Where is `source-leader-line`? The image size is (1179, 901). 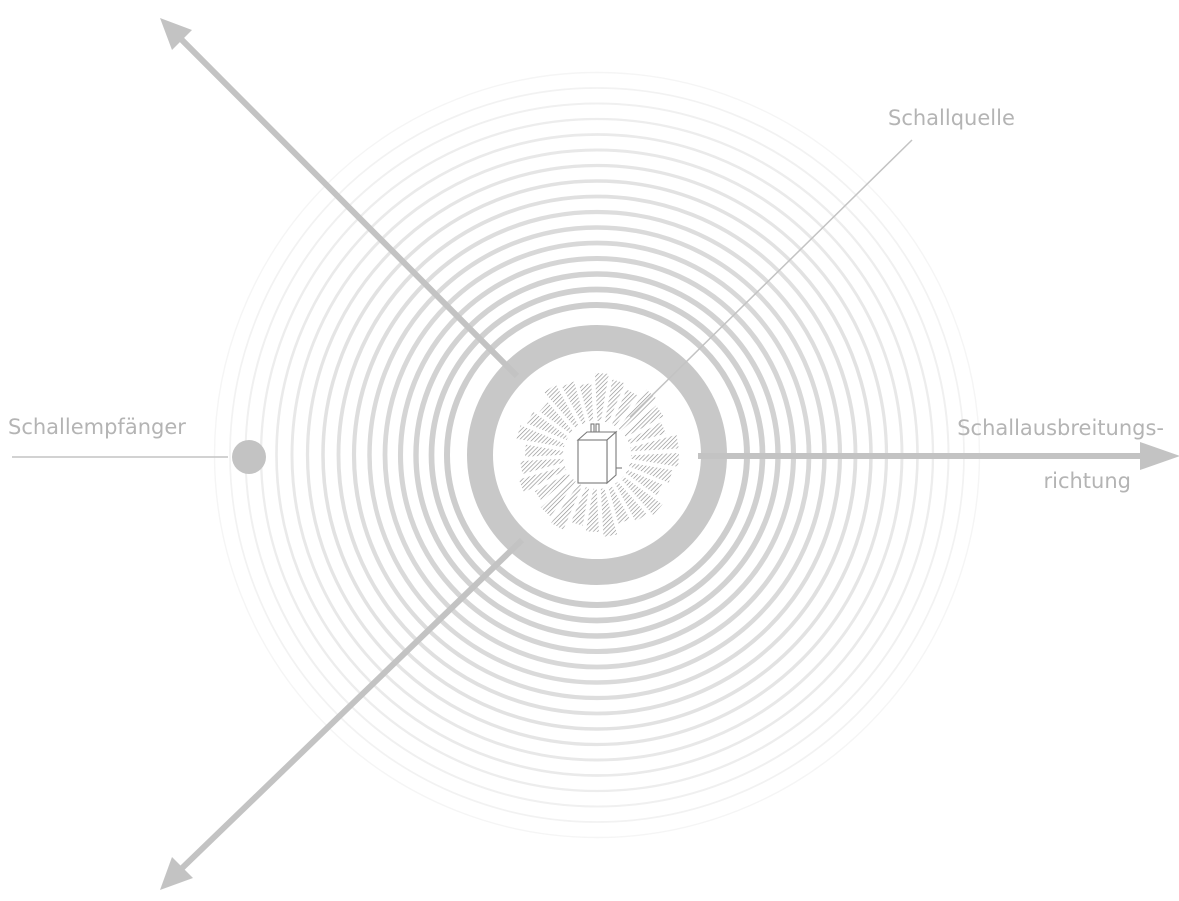
source-leader-line is located at coordinates (771, 278).